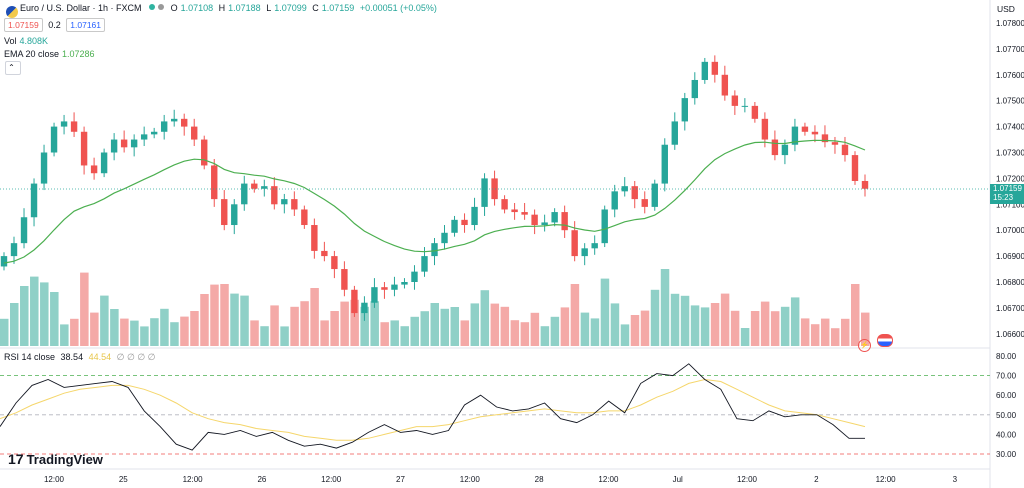  Describe the element at coordinates (1010, 75) in the screenshot. I see `price-tick-label: 1.07600` at that location.